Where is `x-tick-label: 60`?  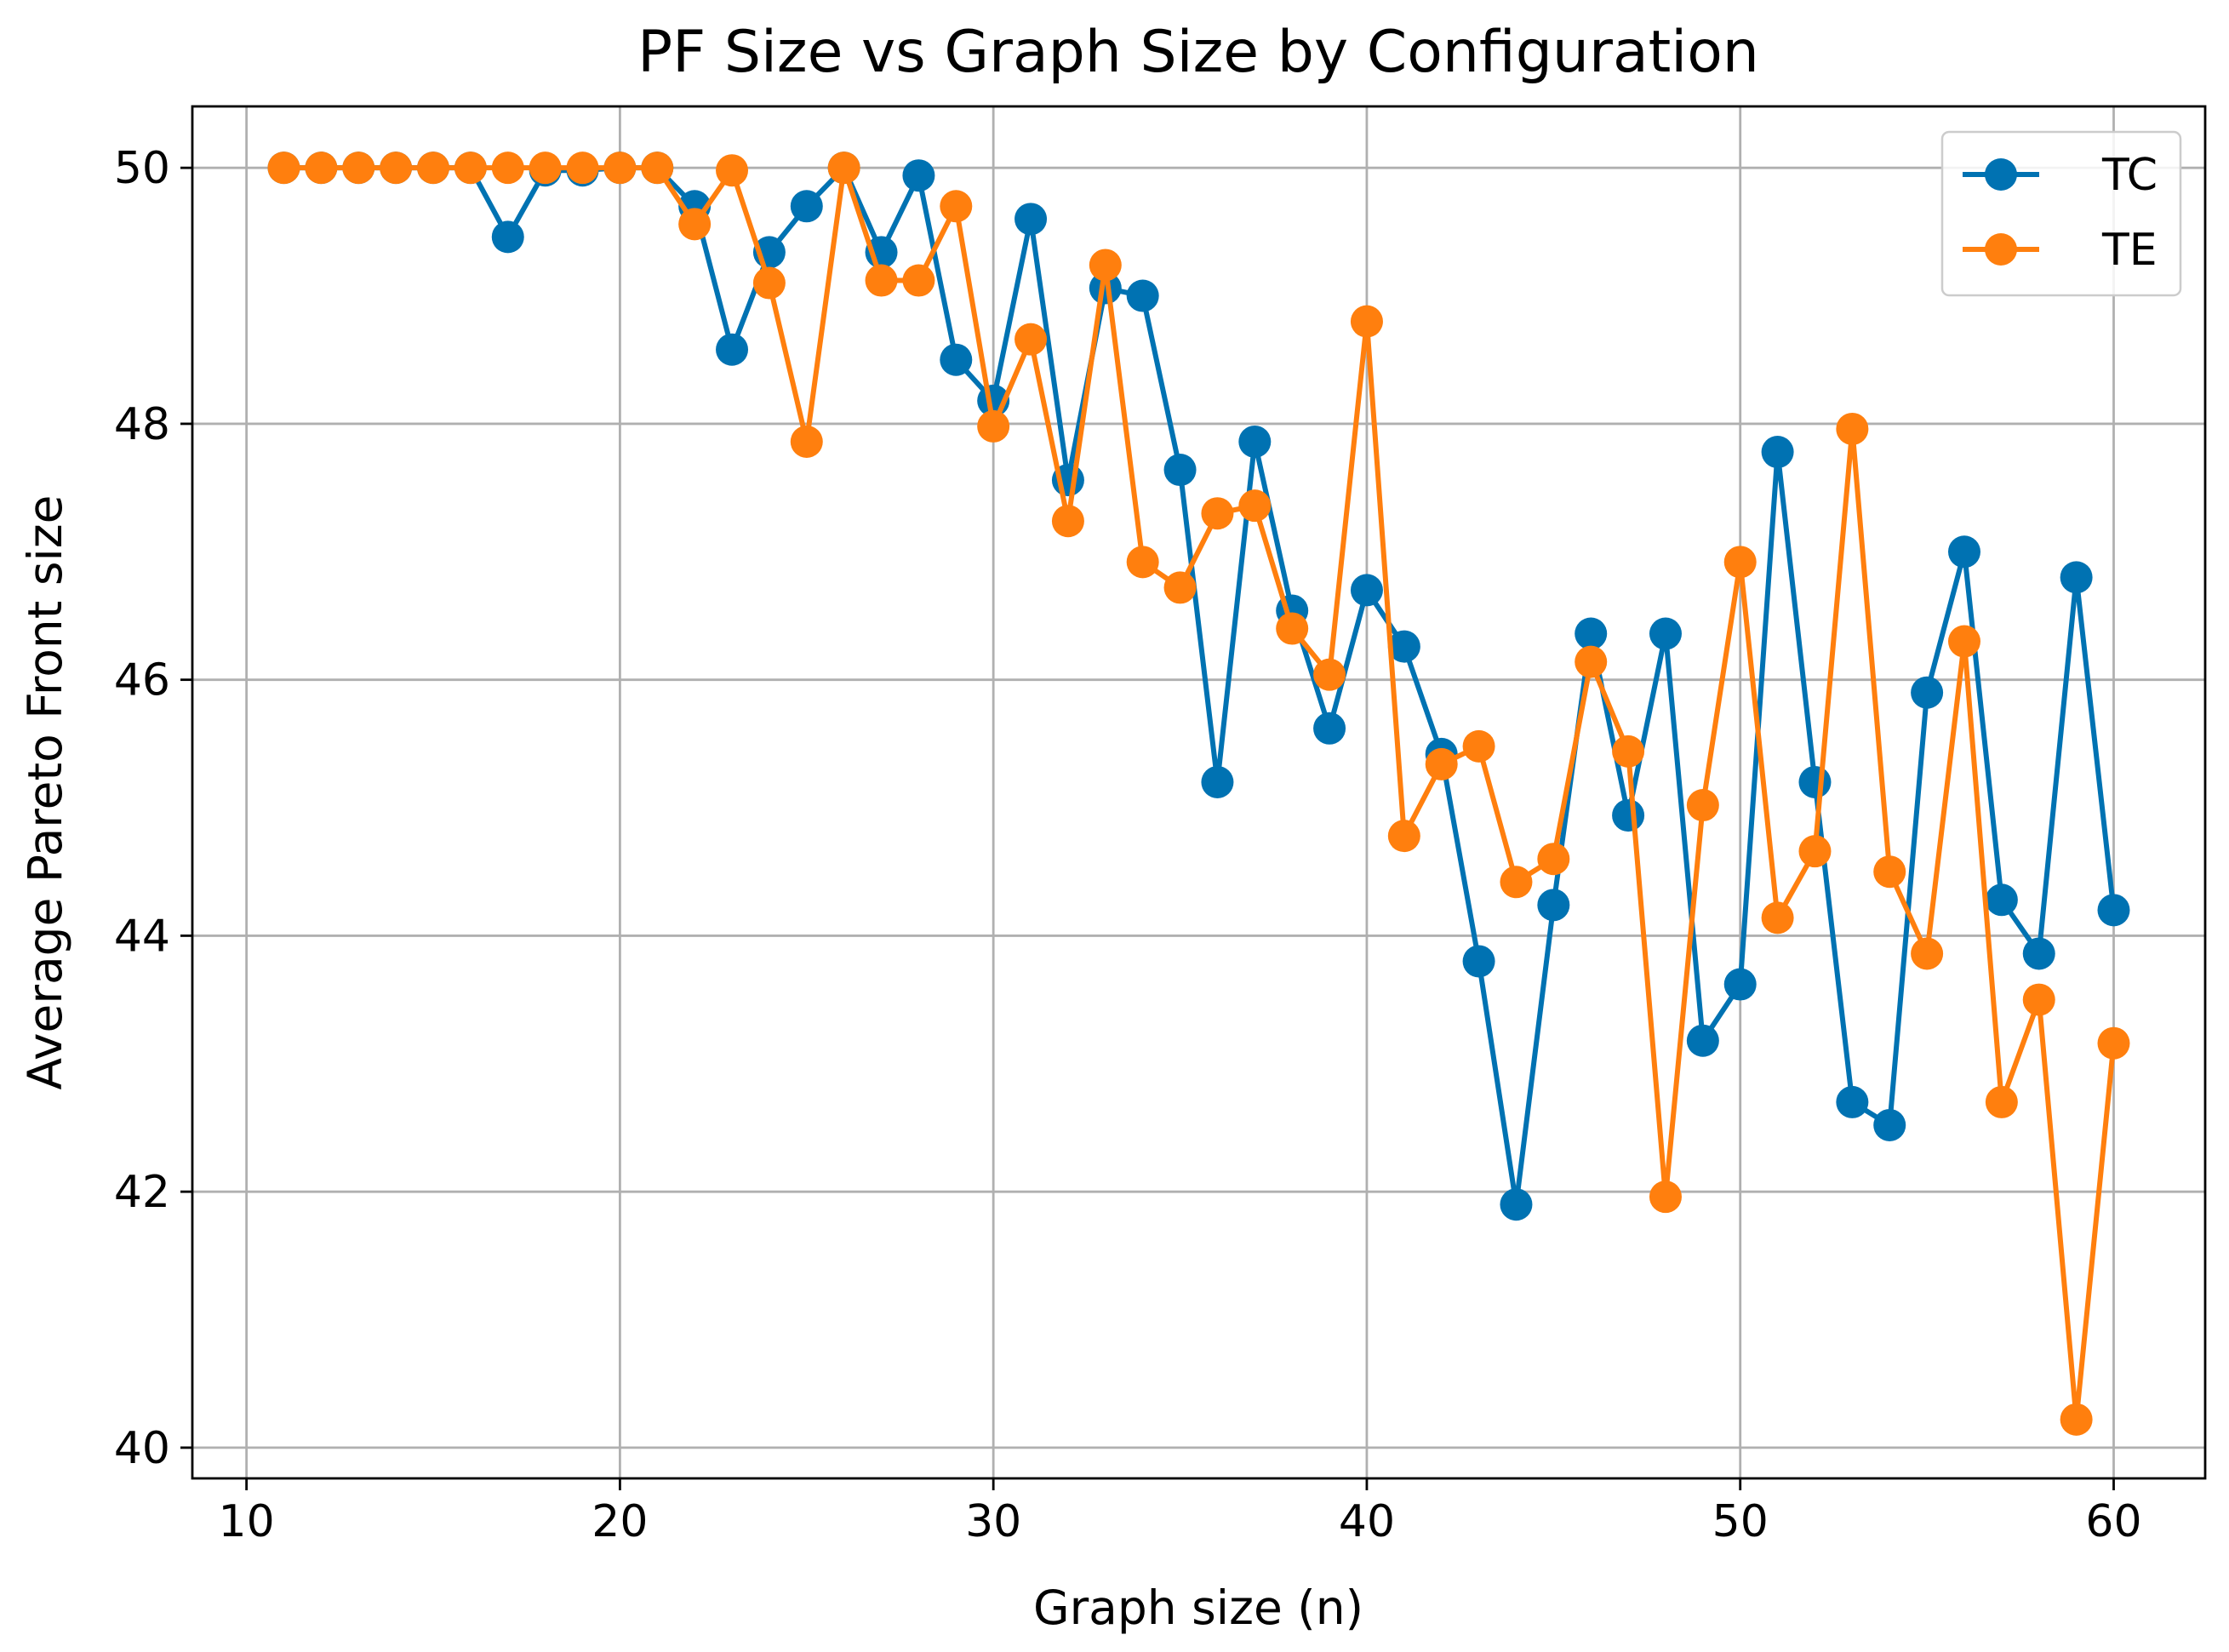 x-tick-label: 60 is located at coordinates (2113, 1522).